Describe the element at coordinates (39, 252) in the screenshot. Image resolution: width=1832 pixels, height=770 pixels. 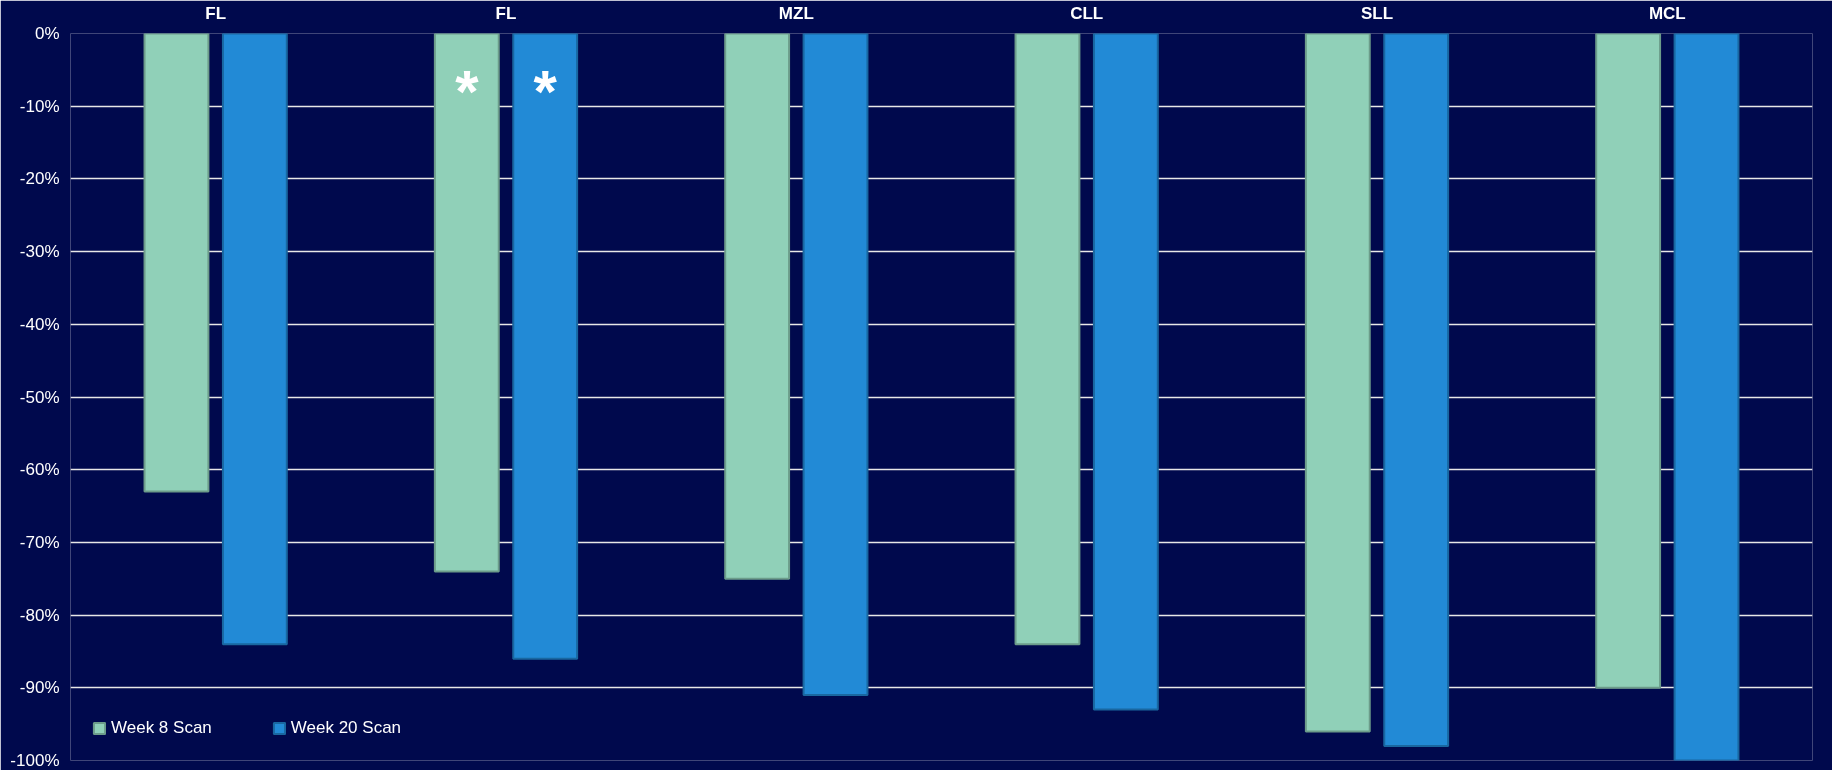
I see `y-tick-label: -30%` at that location.